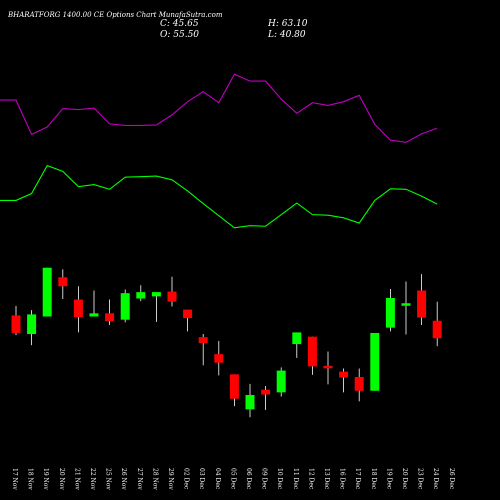 This screenshot has width=500, height=500. Describe the element at coordinates (286, 35) in the screenshot. I see `low-label: L: 40.80` at that location.